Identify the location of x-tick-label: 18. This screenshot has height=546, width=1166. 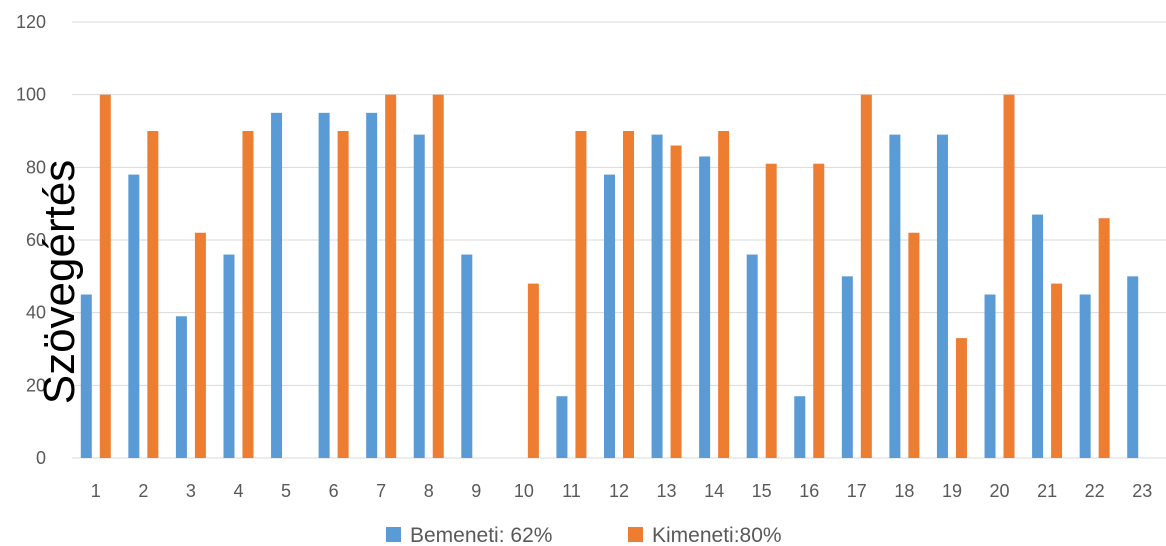
(904, 491).